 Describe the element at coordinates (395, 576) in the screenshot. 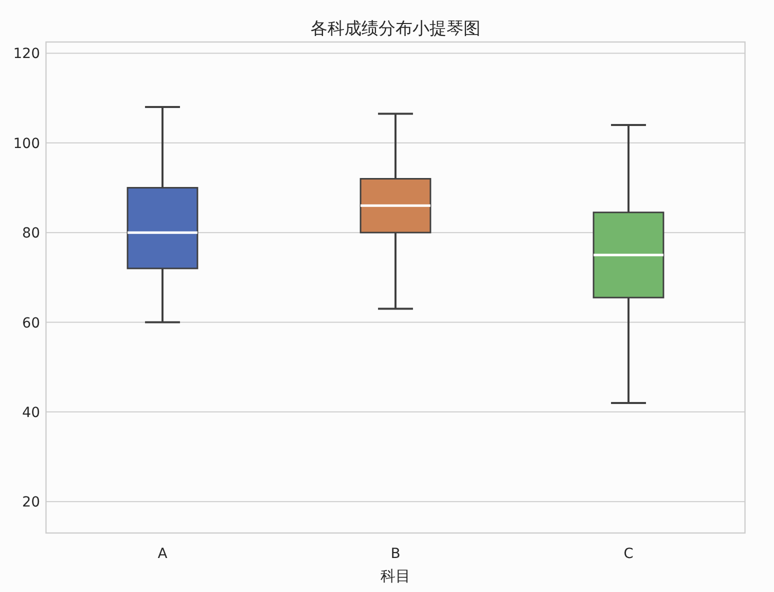

I see `x-axis-title: 科目` at that location.